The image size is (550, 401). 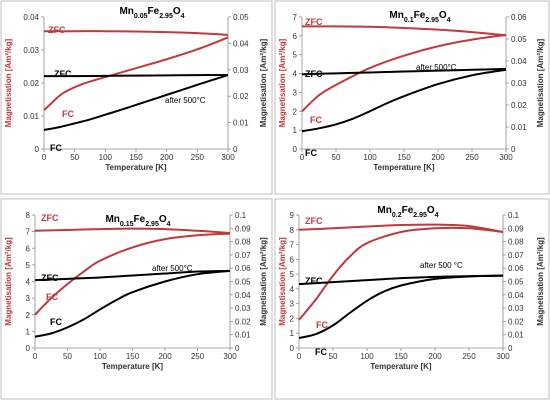 What do you see at coordinates (243, 268) in the screenshot?
I see `right-tick-label: 0.06` at bounding box center [243, 268].